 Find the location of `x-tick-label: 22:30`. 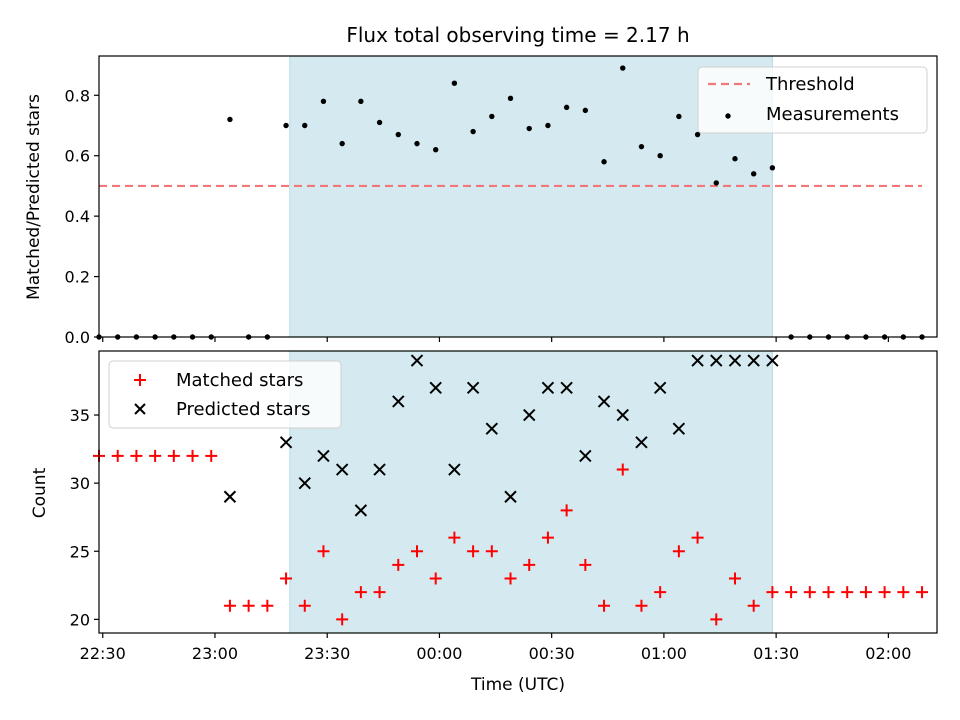

x-tick-label: 22:30 is located at coordinates (103, 653).